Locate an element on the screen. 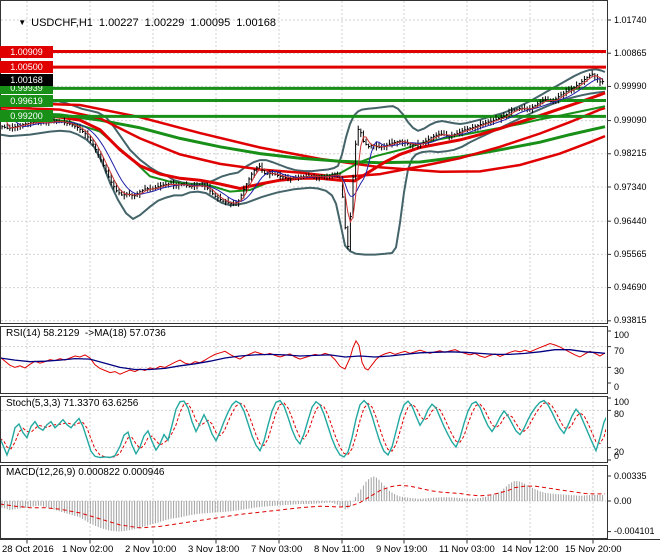 The height and width of the screenshot is (560, 660). price-tick-label: 0.96440 is located at coordinates (630, 220).